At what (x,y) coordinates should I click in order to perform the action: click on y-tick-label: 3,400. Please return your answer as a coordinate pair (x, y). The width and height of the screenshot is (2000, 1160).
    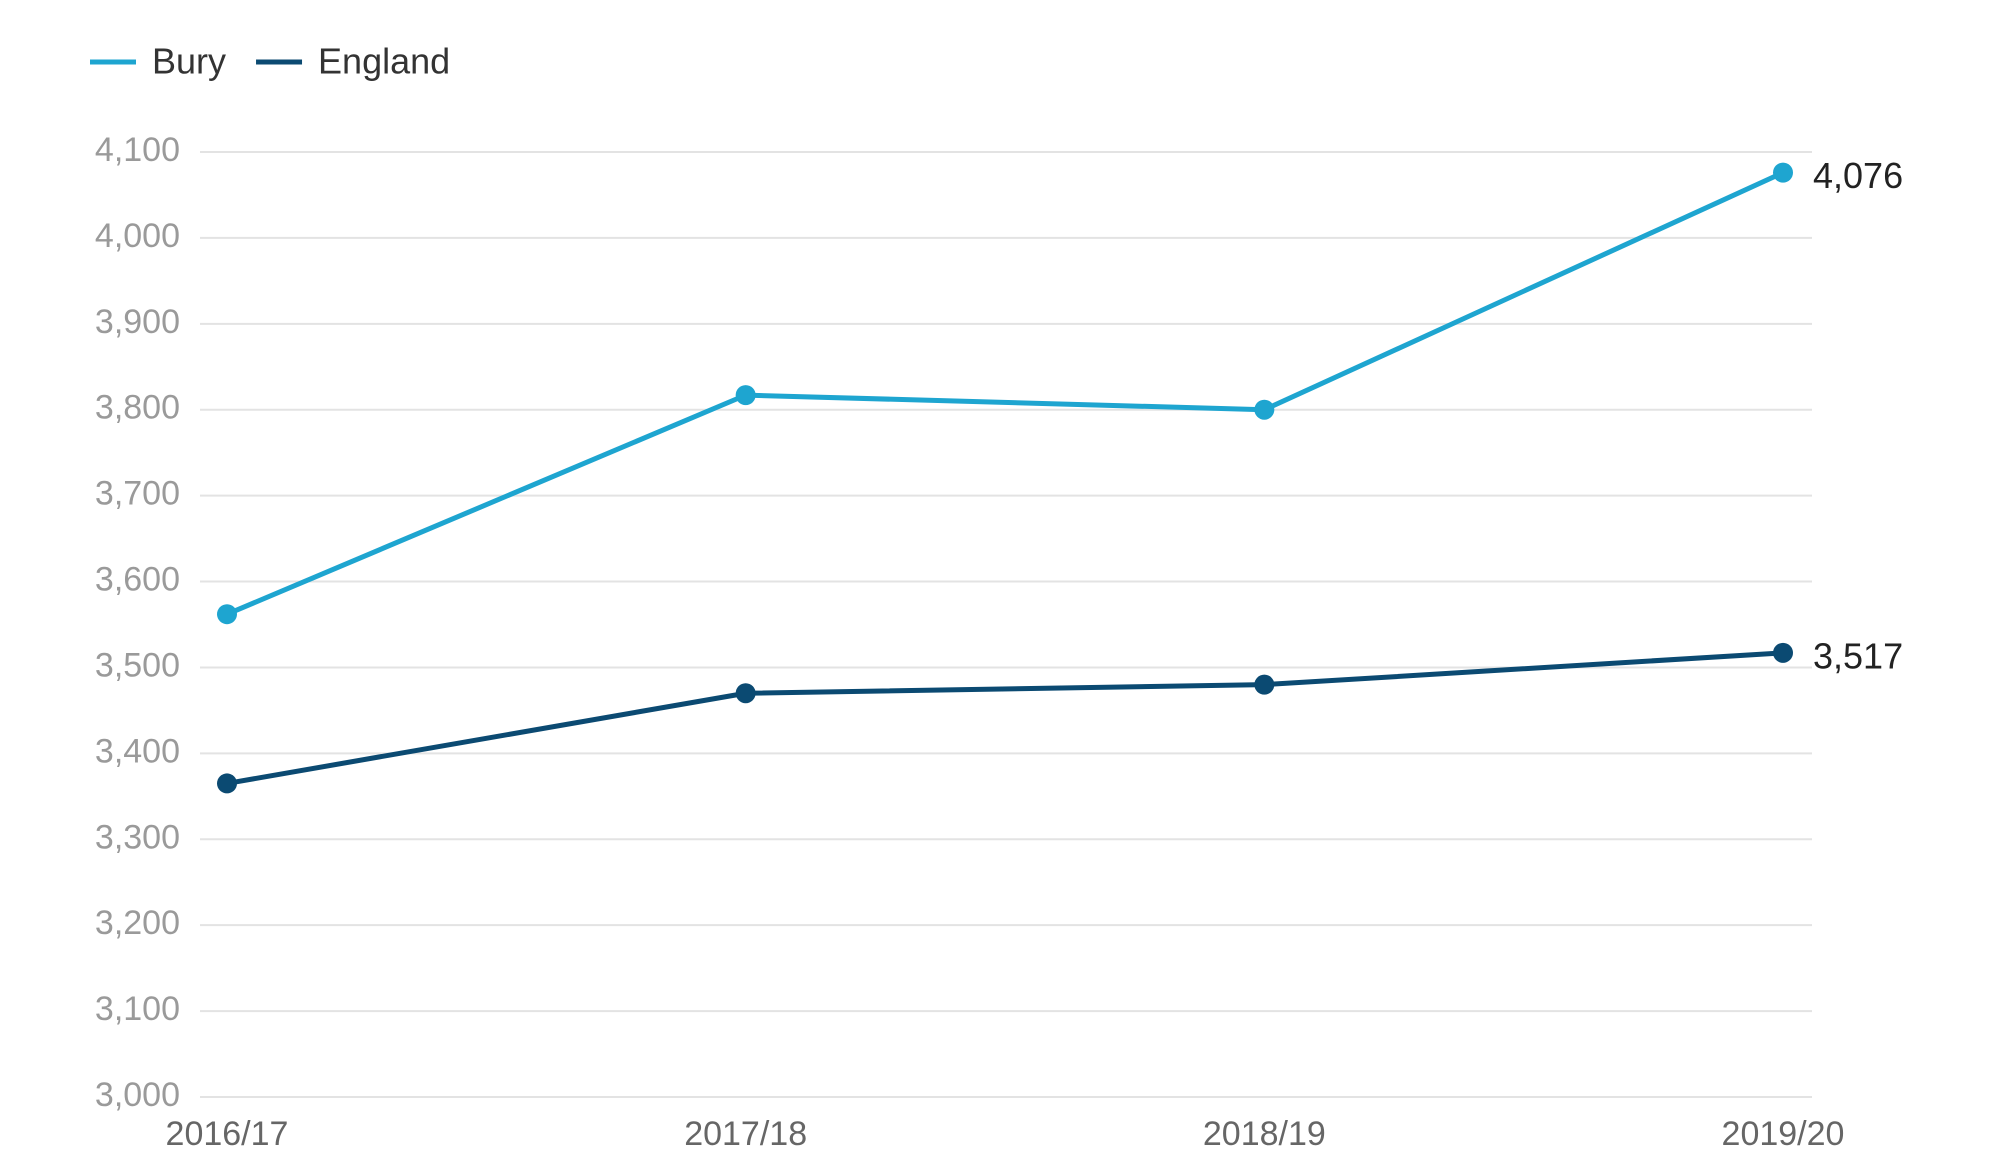
    Looking at the image, I should click on (137, 751).